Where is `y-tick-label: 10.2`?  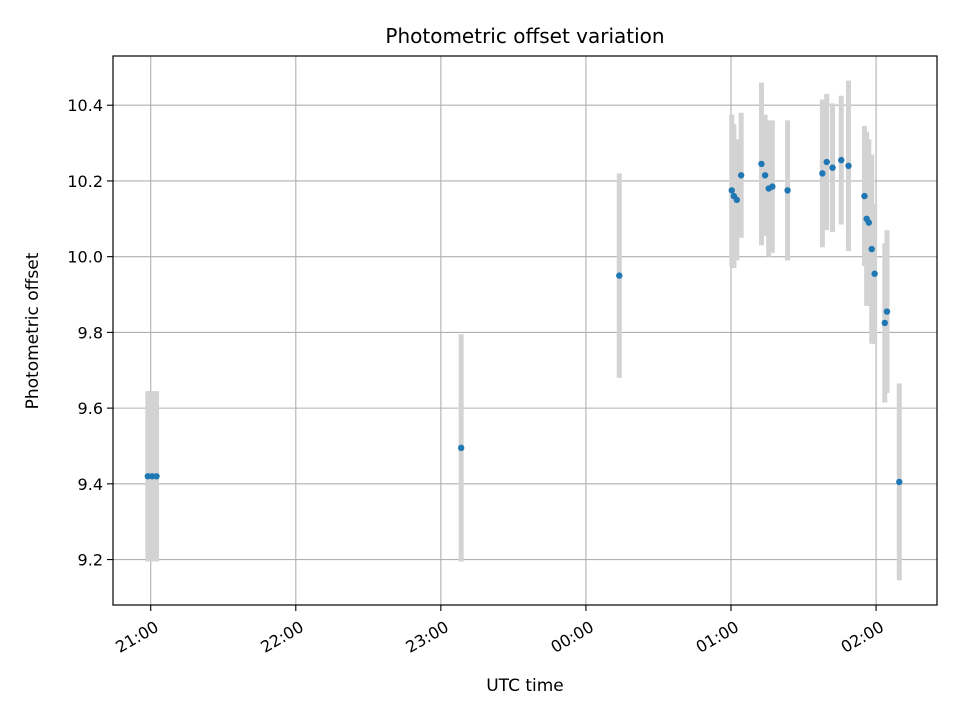 y-tick-label: 10.2 is located at coordinates (85, 181).